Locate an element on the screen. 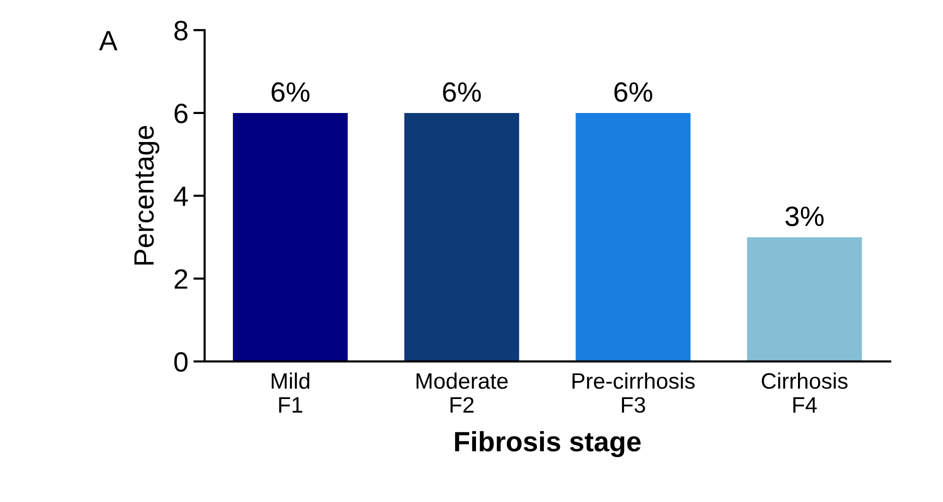 This screenshot has height=502, width=943. y-axis-title: Percentage is located at coordinates (147, 195).